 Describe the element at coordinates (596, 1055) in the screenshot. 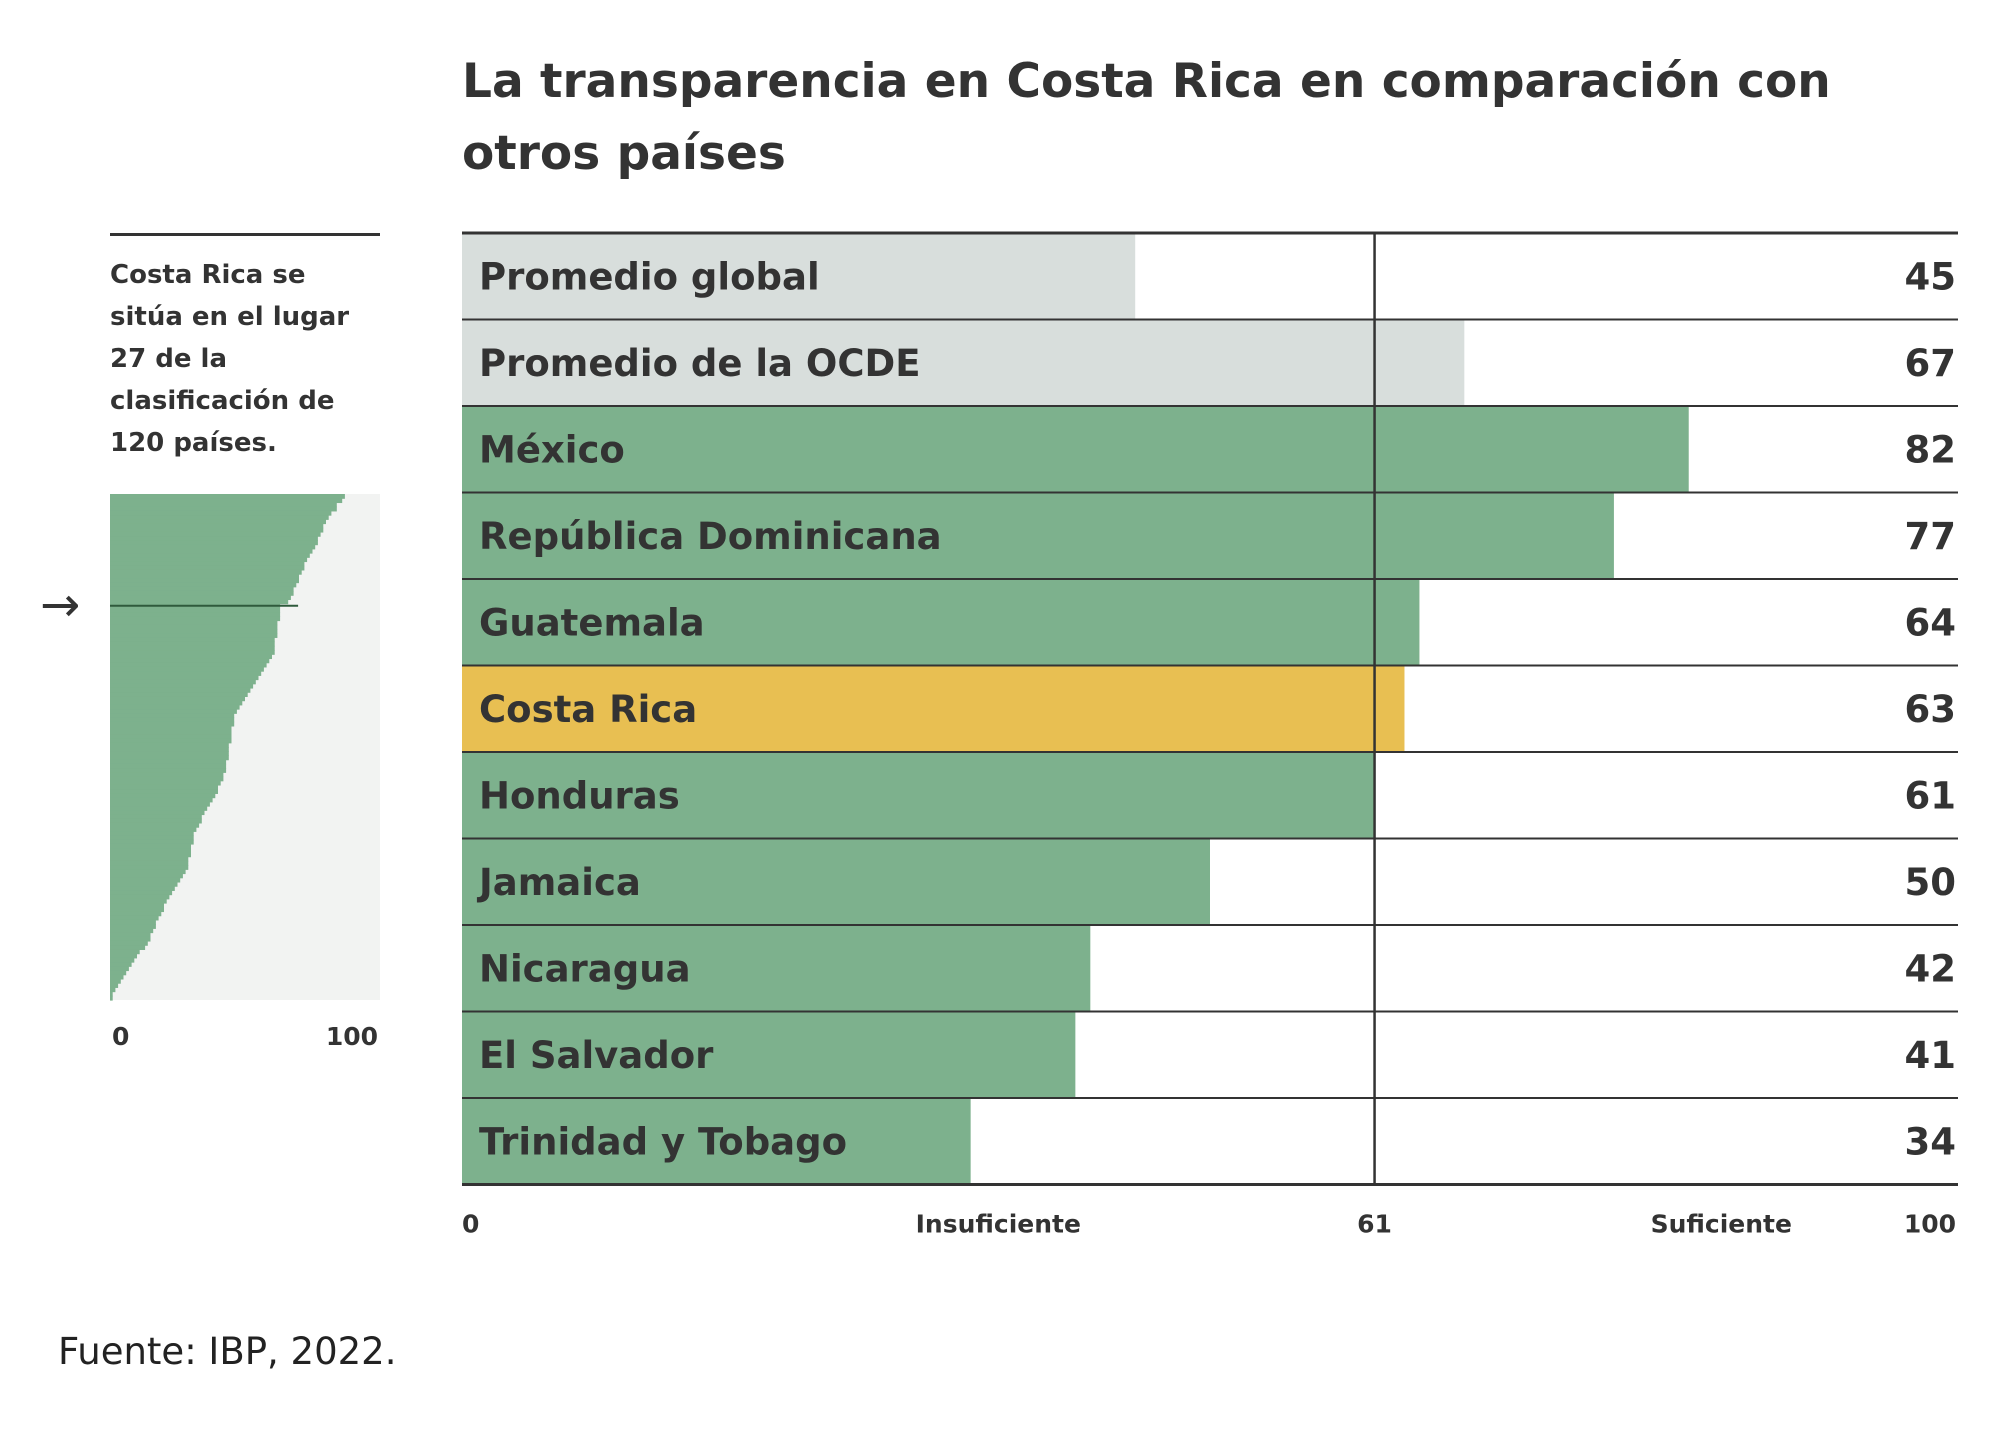

I see `bar-category-label: El Salvador` at that location.